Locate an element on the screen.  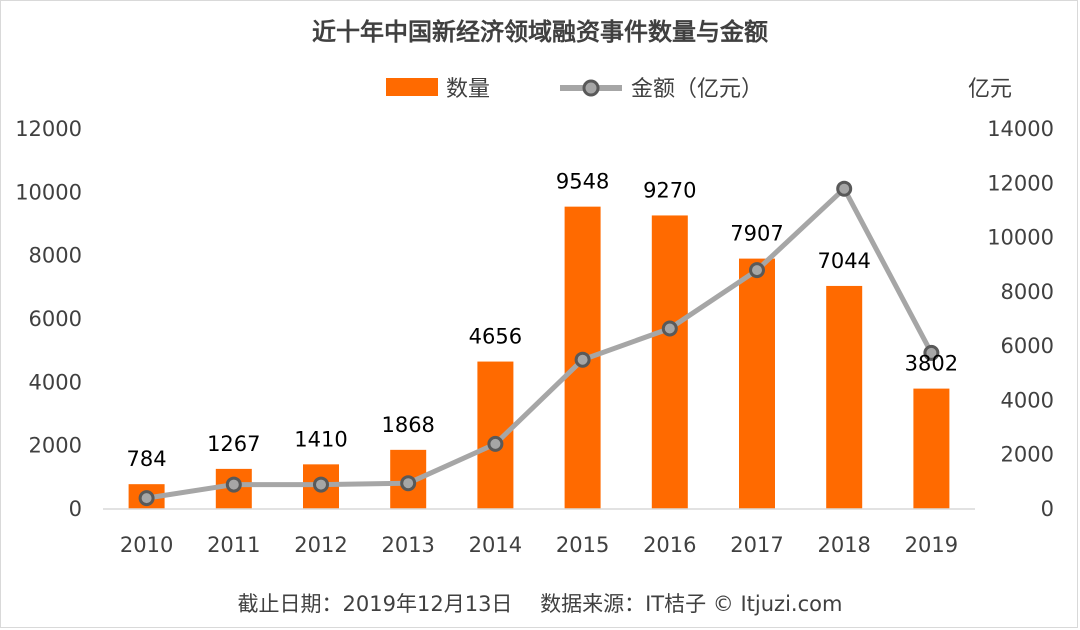
x-axis-tick-label: 2010 is located at coordinates (146, 545).